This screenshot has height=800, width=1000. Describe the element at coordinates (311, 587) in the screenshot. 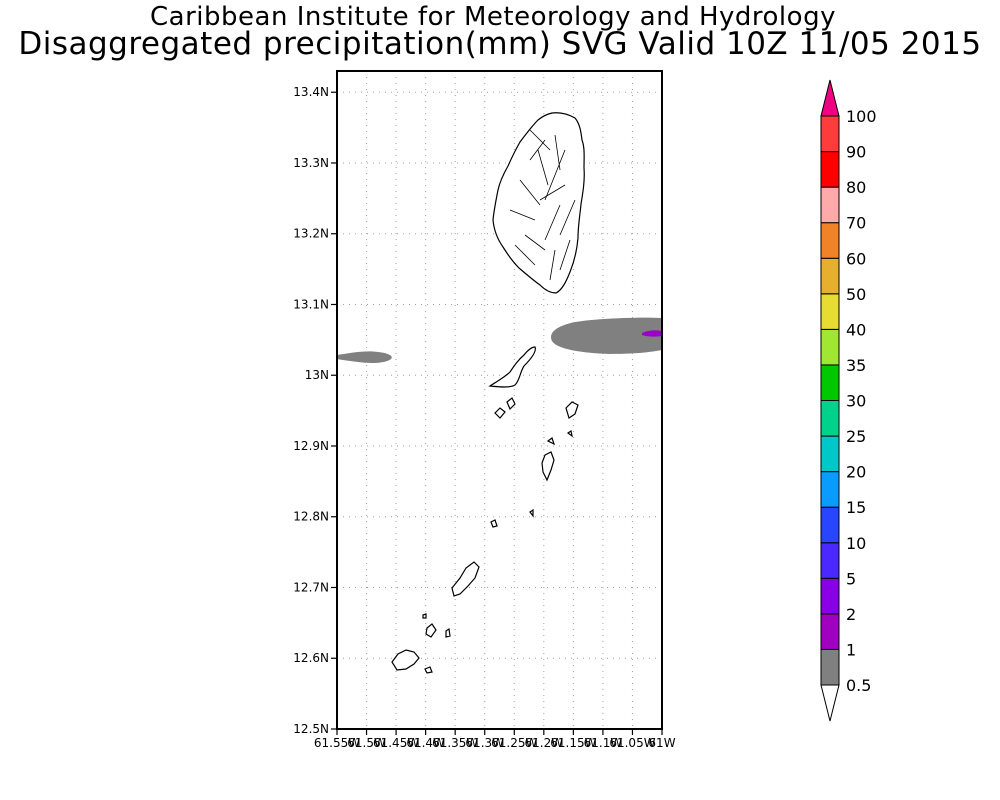

I see `lat-tick-label: 12.7N` at that location.